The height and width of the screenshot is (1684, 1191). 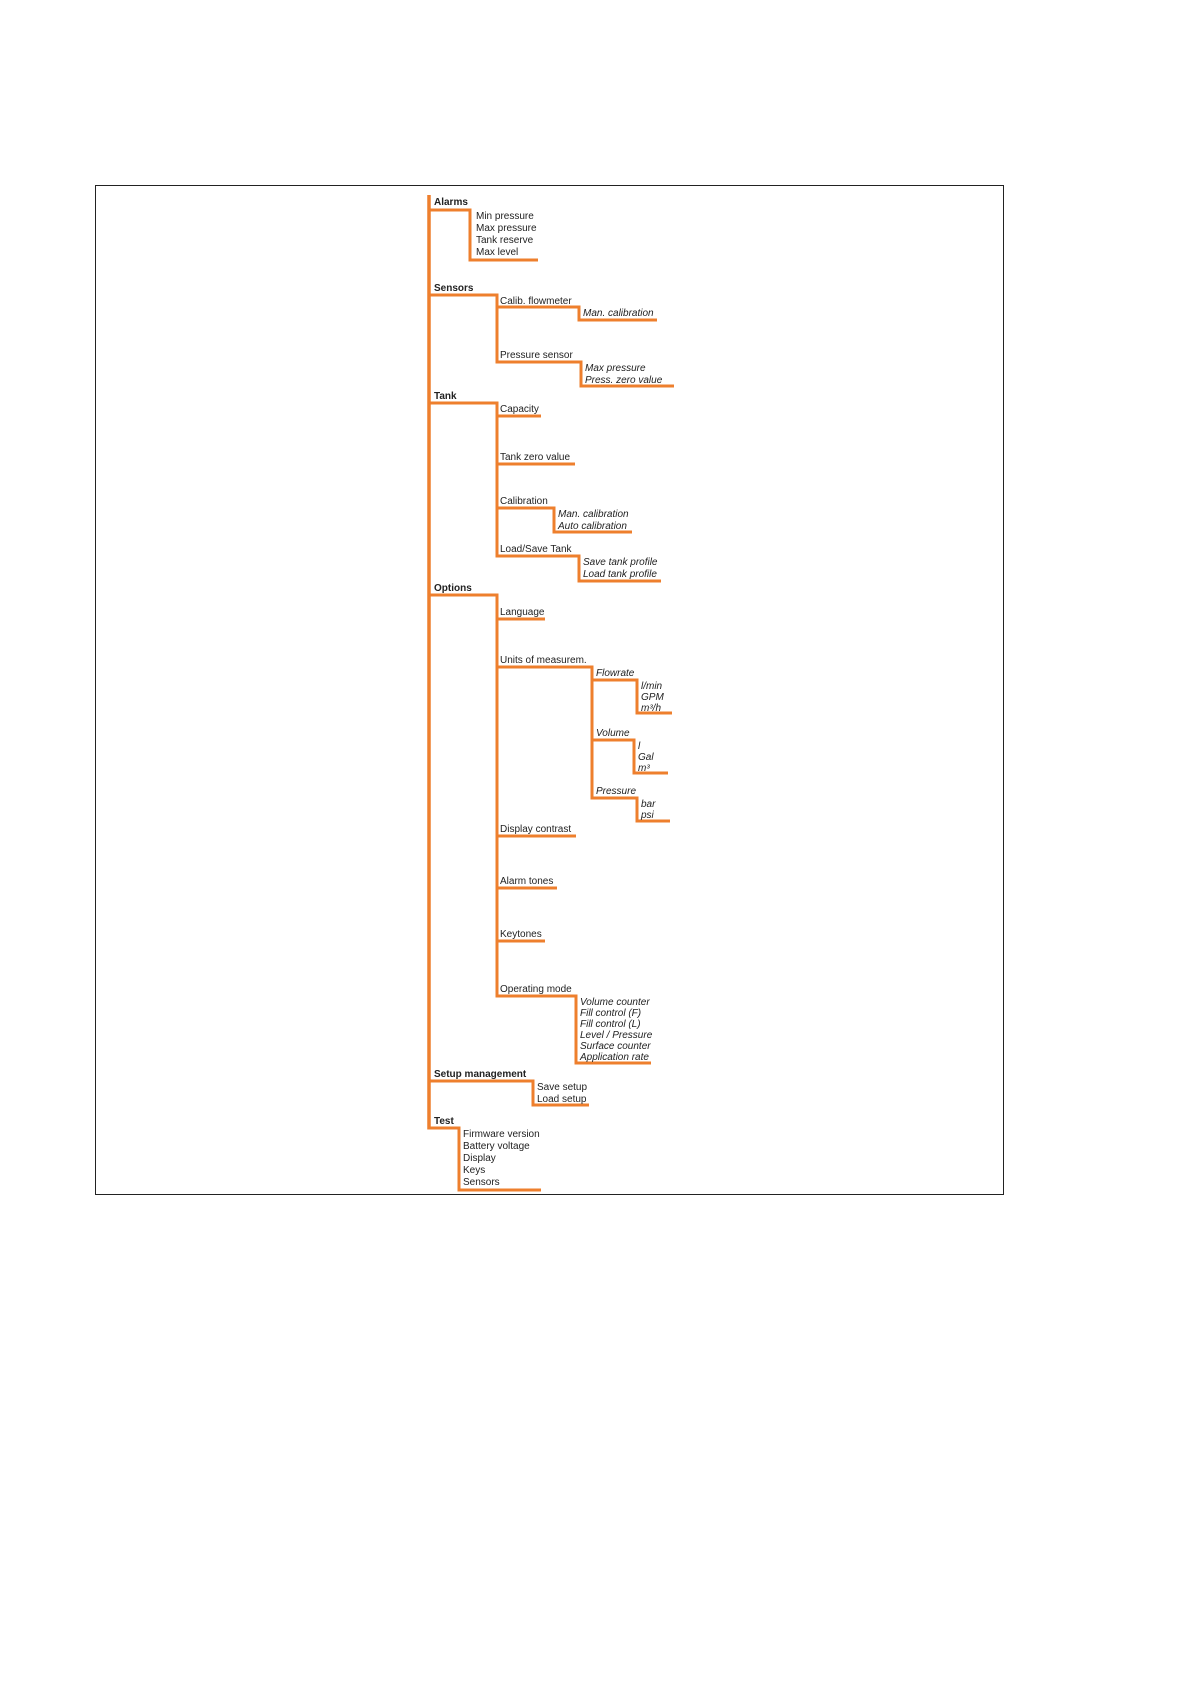 I want to click on flowrate-branch, so click(x=632, y=696).